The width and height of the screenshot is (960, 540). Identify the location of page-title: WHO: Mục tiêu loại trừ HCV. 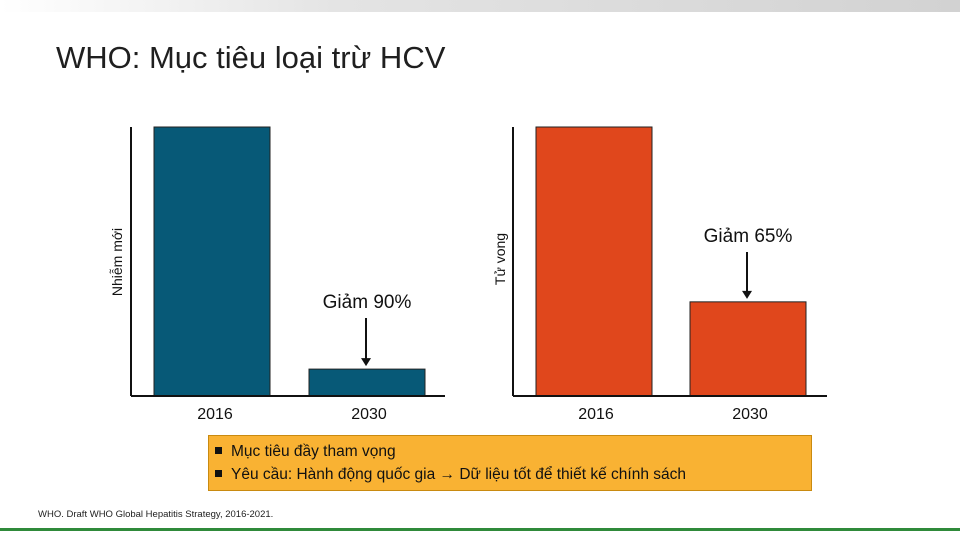
(251, 57).